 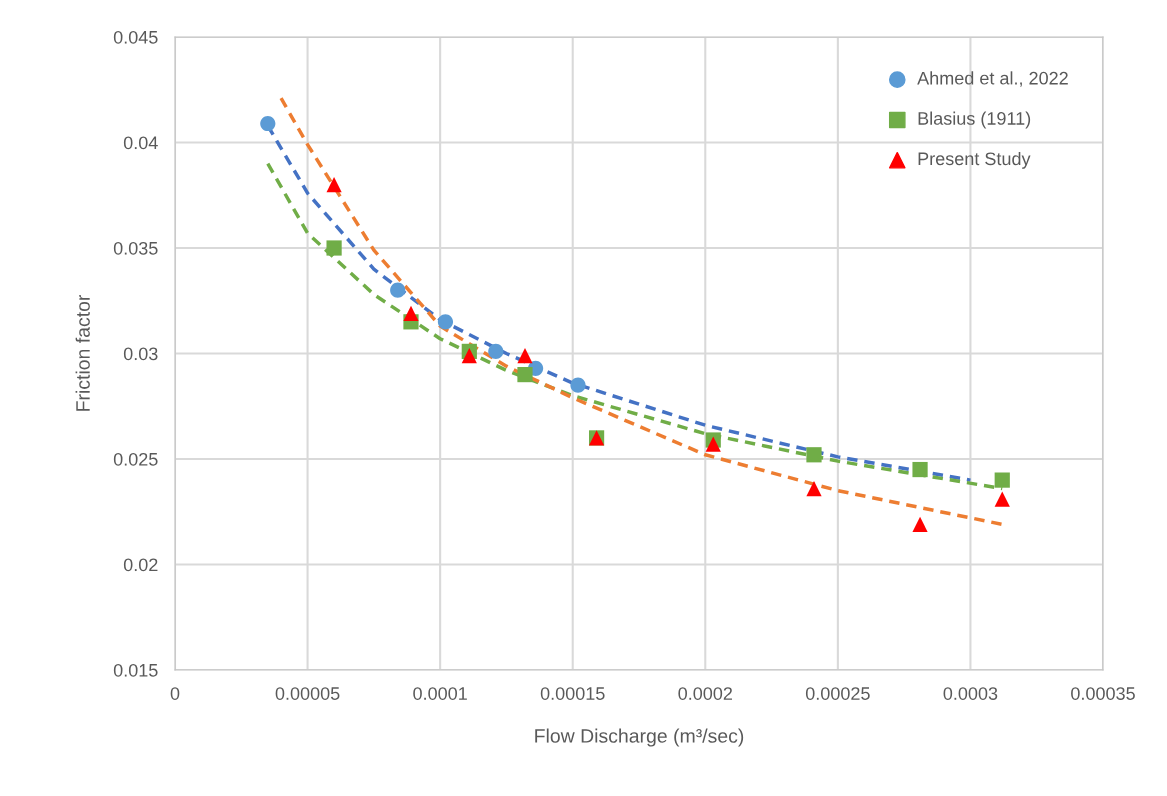 I want to click on legend-label: Blasius (1911), so click(x=974, y=120).